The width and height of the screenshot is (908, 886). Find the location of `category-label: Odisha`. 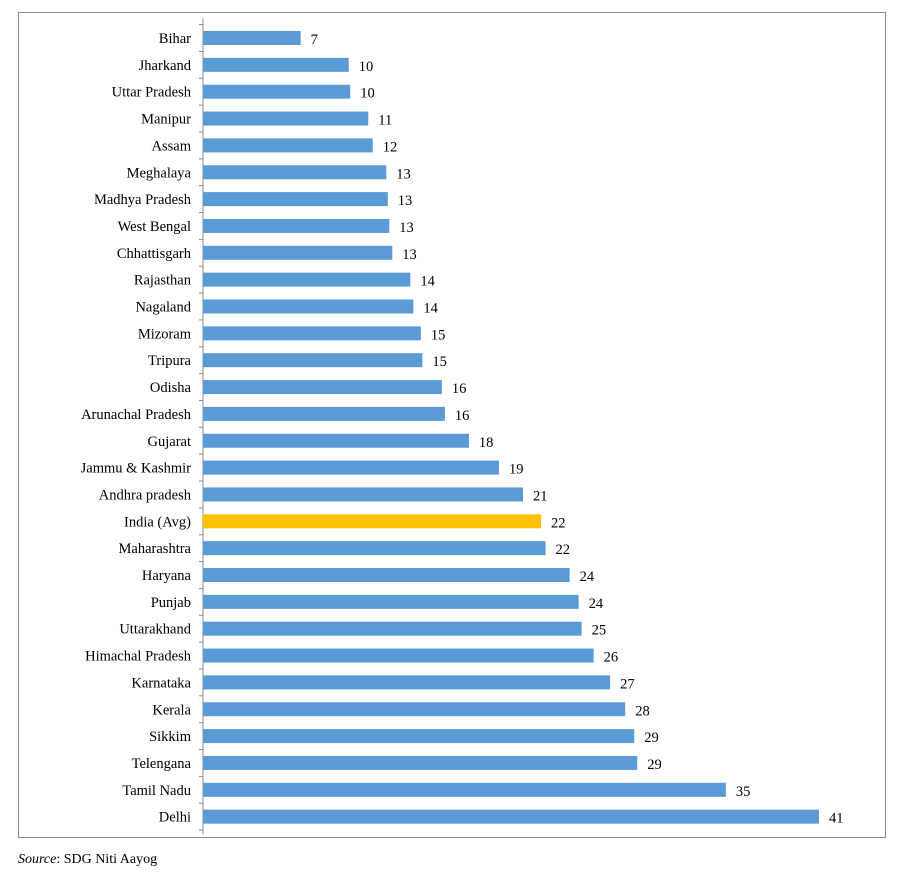

category-label: Odisha is located at coordinates (171, 388).